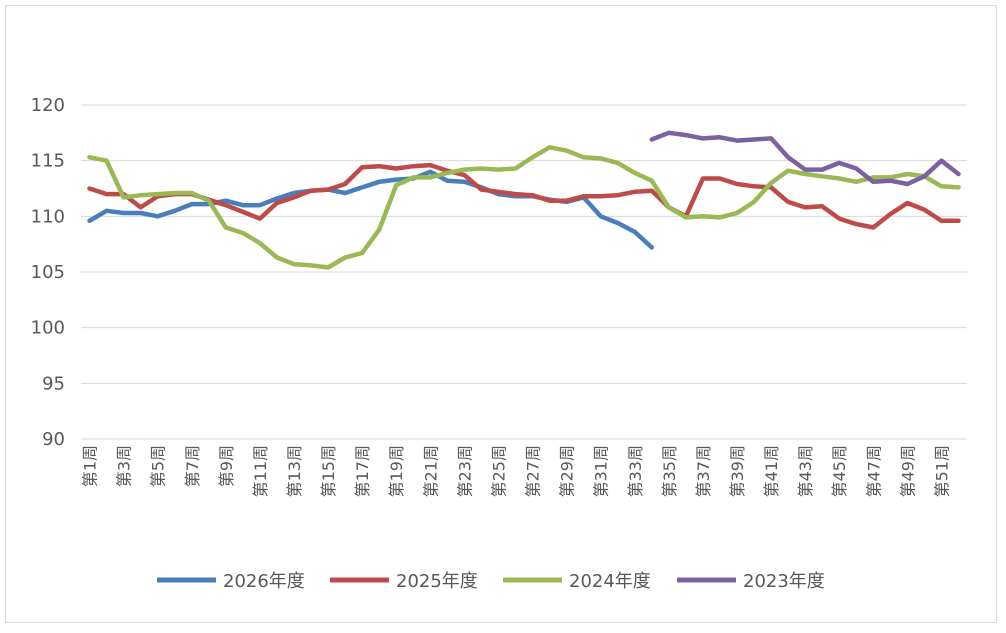  What do you see at coordinates (873, 471) in the screenshot?
I see `x-tick-label: 第47周` at bounding box center [873, 471].